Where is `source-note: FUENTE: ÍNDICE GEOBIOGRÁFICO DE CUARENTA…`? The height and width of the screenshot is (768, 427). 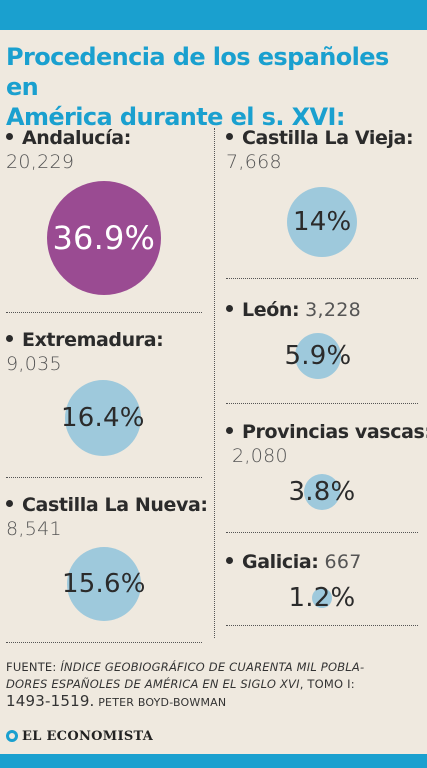
source-note: FUENTE: ÍNDICE GEOBIOGRÁFICO DE CUARENTA… is located at coordinates (213, 685).